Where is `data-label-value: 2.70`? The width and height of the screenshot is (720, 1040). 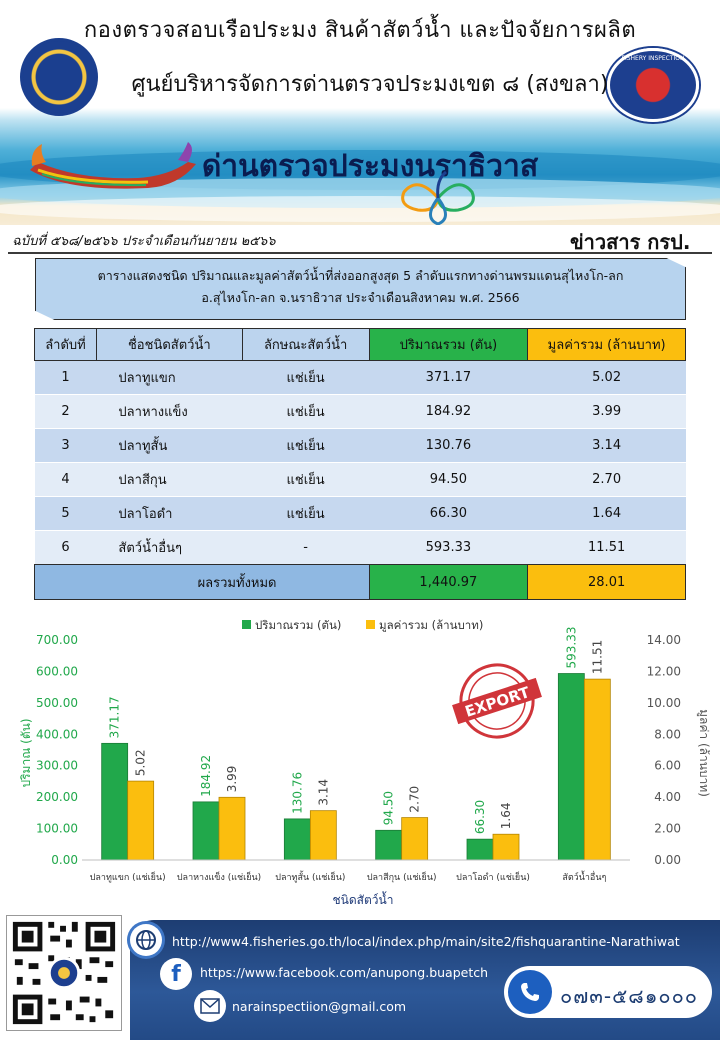 data-label-value: 2.70 is located at coordinates (415, 799).